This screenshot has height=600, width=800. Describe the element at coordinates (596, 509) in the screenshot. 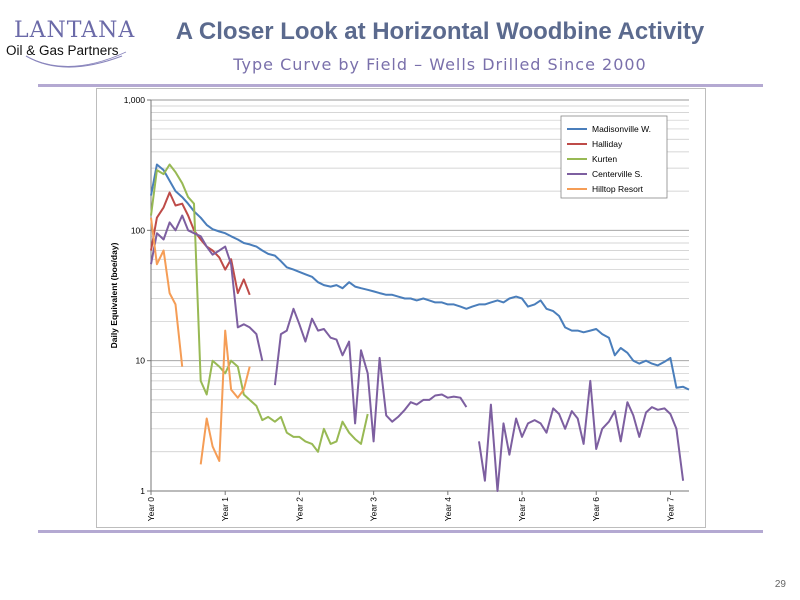

I see `x-tick-label: Year 6` at that location.